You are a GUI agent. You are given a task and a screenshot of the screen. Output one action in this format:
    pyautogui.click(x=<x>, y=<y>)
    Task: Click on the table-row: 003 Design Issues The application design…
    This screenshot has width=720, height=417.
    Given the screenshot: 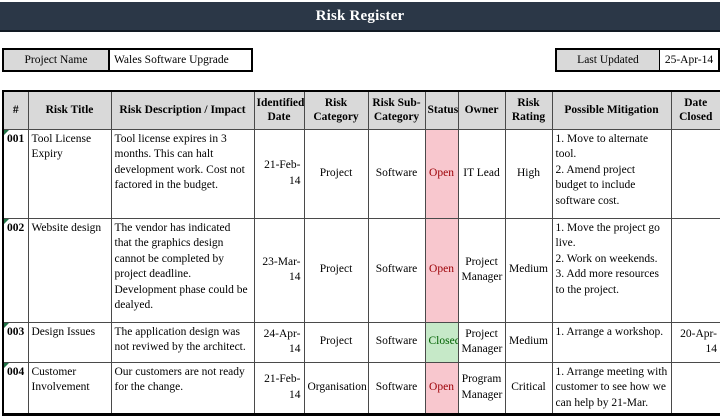 What is the action you would take?
    pyautogui.click(x=361, y=342)
    